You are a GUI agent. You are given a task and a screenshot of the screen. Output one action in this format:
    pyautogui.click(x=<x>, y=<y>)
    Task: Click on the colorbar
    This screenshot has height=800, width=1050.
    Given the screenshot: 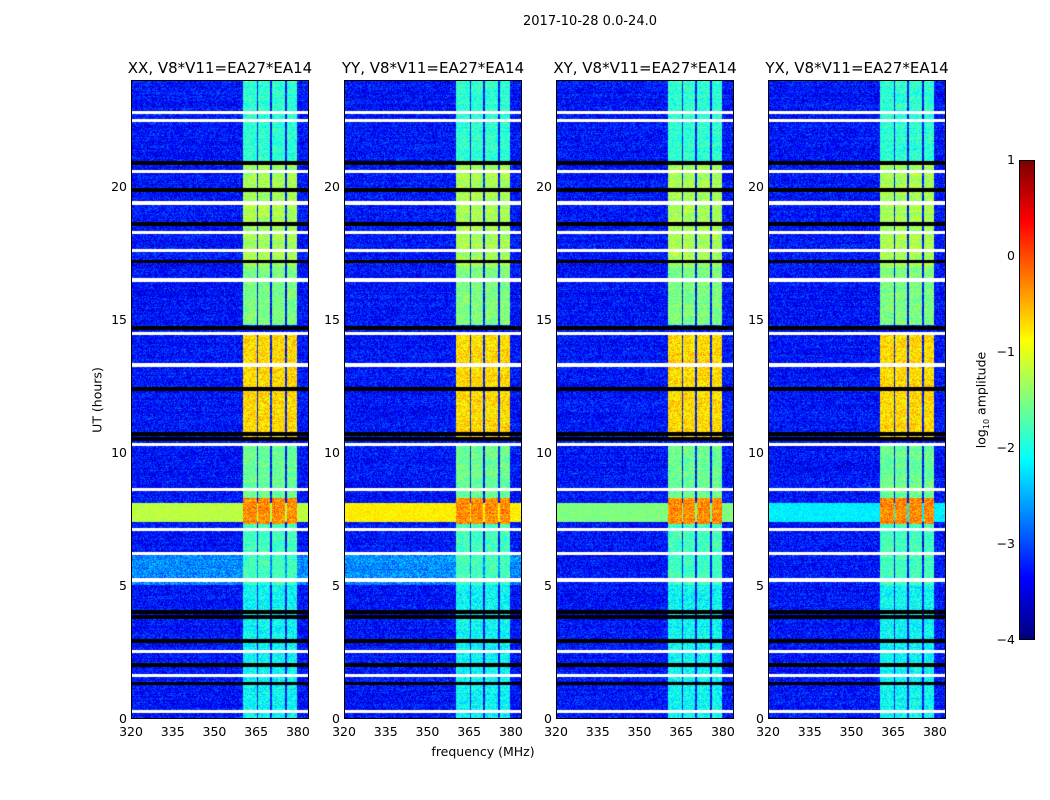 What is the action you would take?
    pyautogui.click(x=1027, y=400)
    